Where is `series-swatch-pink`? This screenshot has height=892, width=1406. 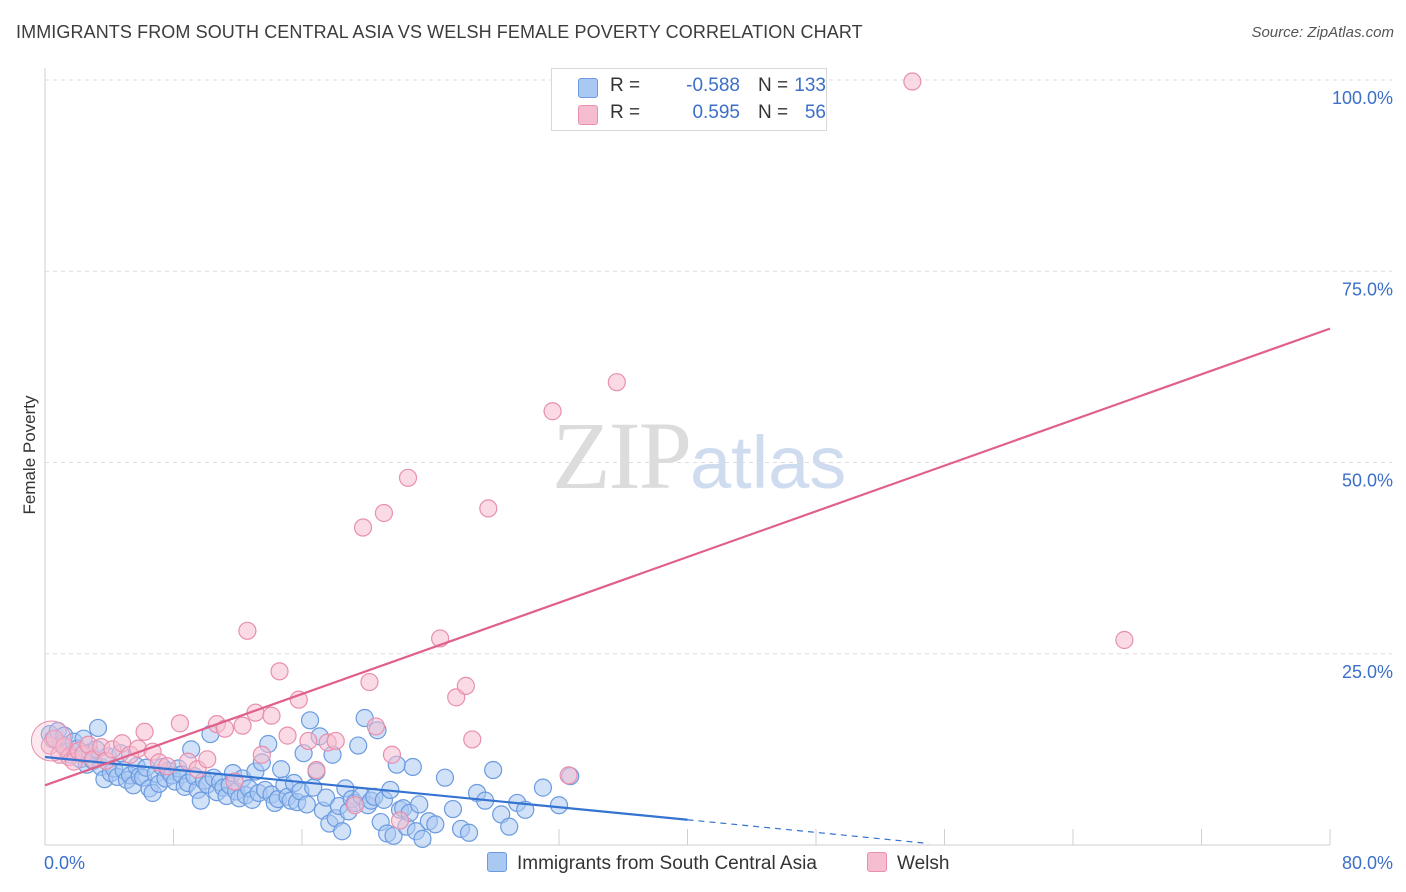
series-swatch-pink is located at coordinates (877, 862).